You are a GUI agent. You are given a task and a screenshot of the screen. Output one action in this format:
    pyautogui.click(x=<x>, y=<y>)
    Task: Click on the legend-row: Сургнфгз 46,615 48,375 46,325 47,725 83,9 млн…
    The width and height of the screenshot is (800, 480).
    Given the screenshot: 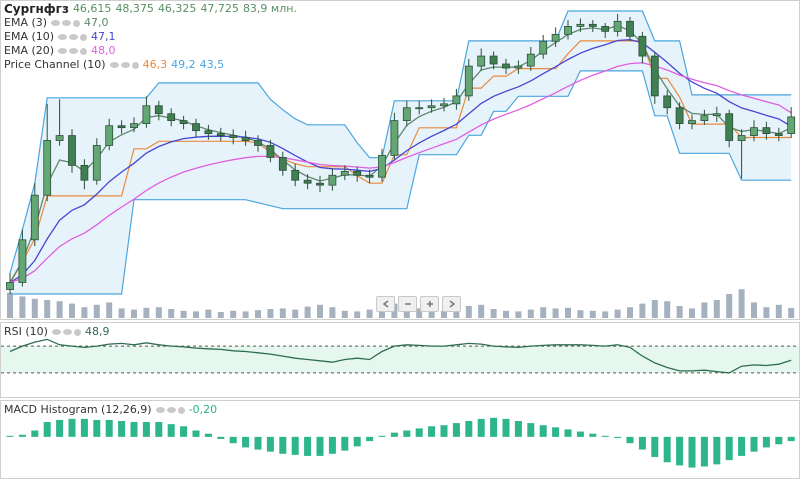 What is the action you would take?
    pyautogui.click(x=150, y=9)
    